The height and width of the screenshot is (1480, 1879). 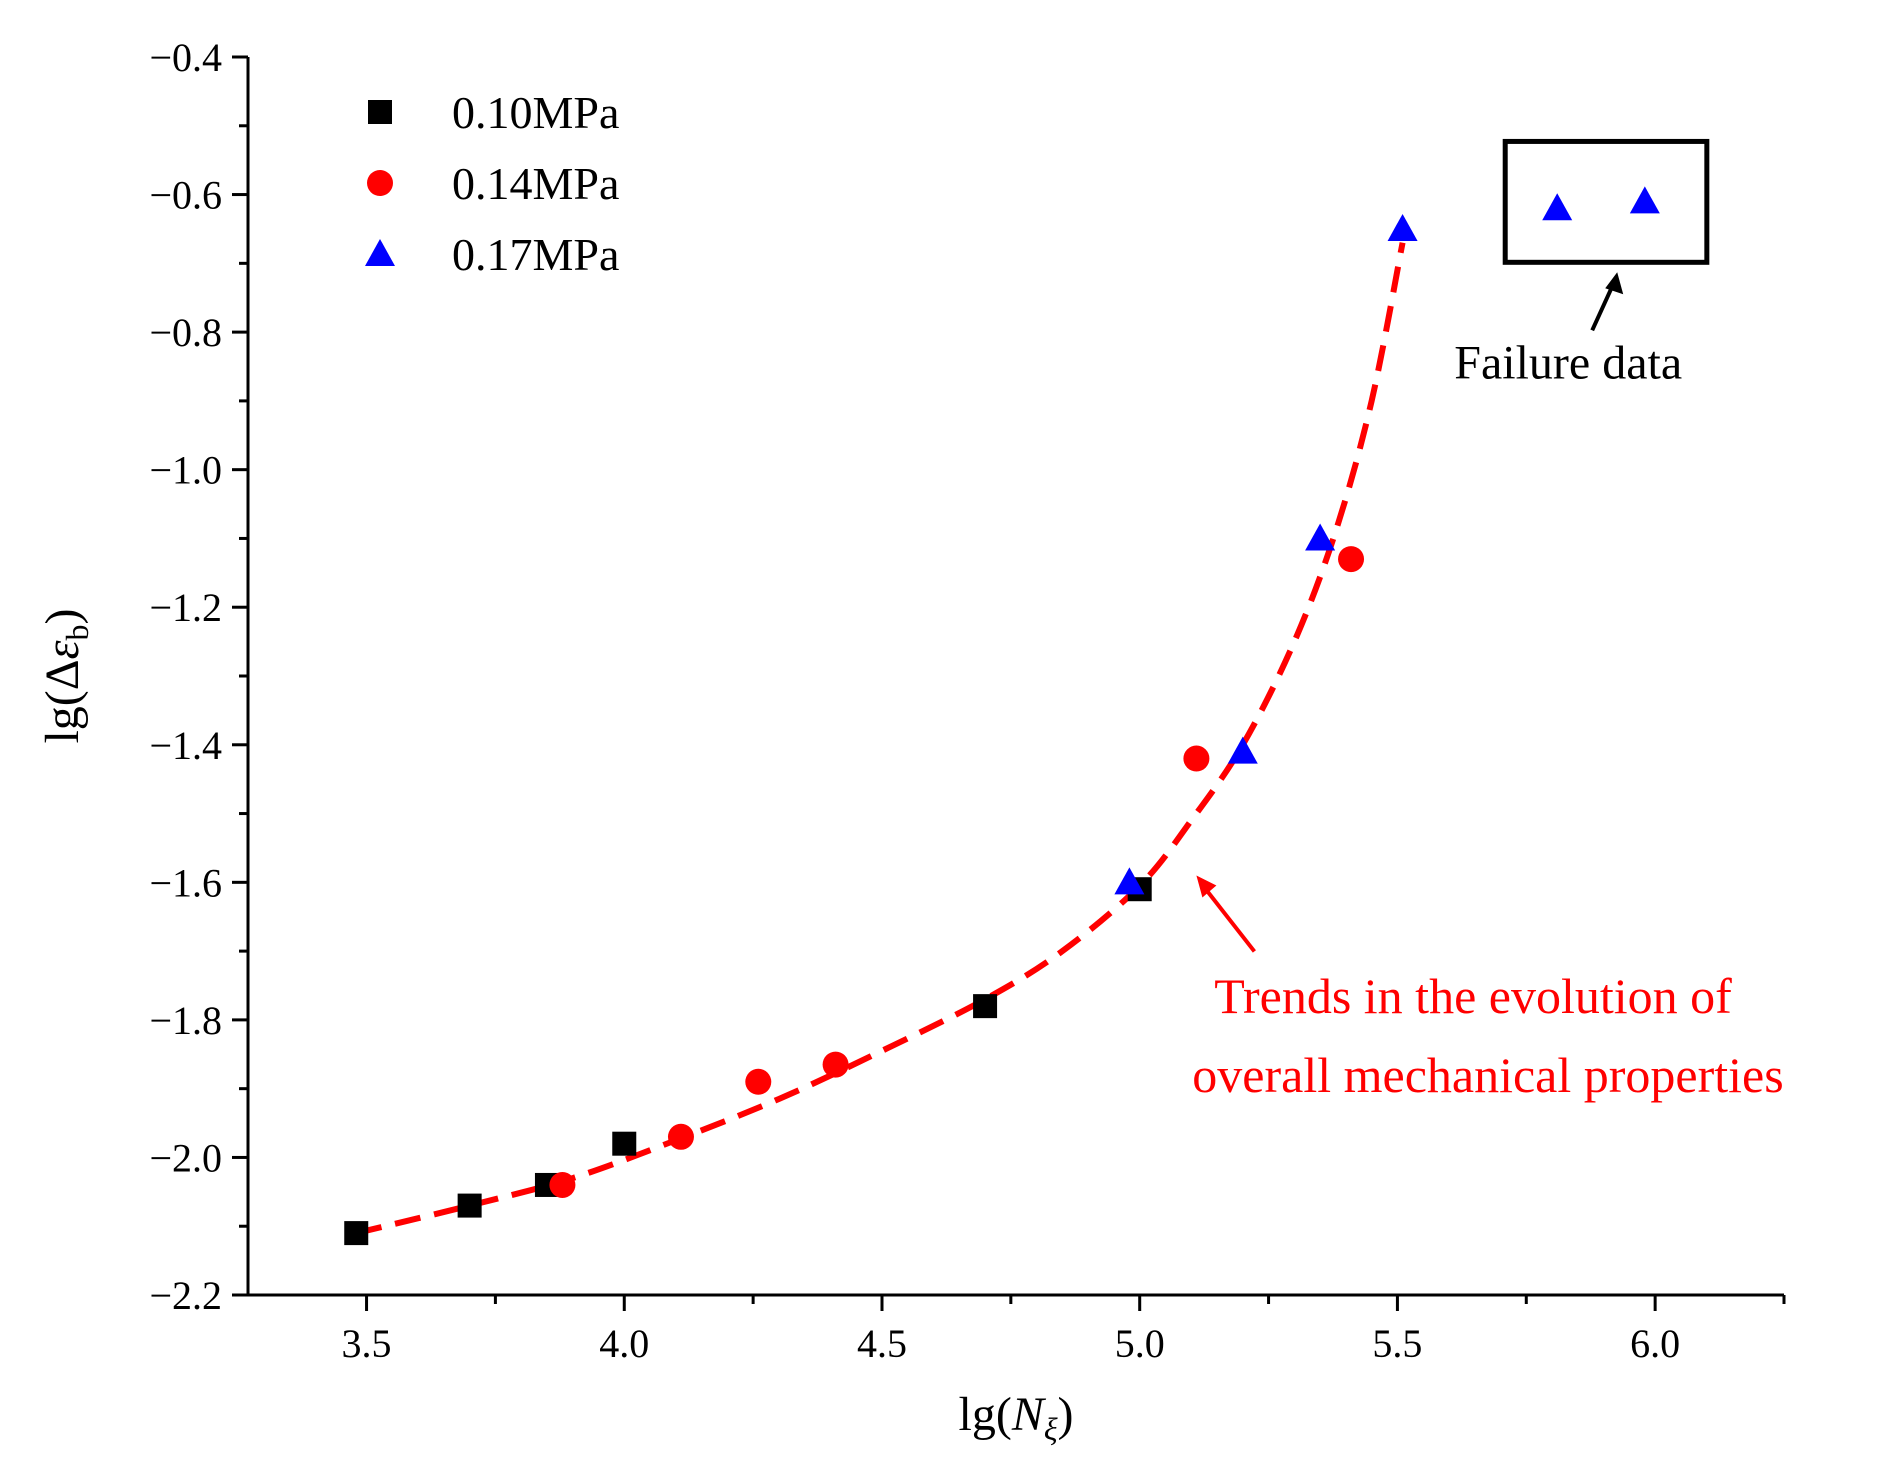 I want to click on series-0.17MPa, so click(x=1387, y=540).